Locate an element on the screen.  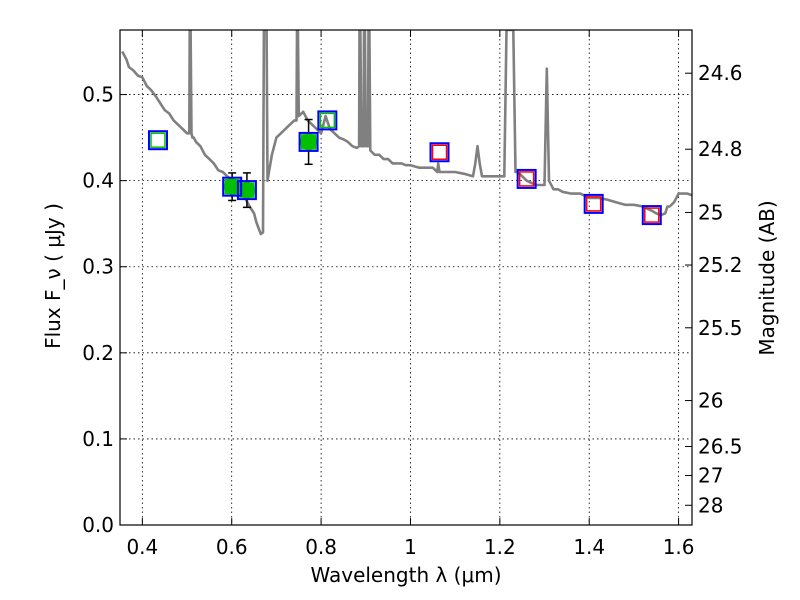
x-tick-label: 0.6 is located at coordinates (232, 547).